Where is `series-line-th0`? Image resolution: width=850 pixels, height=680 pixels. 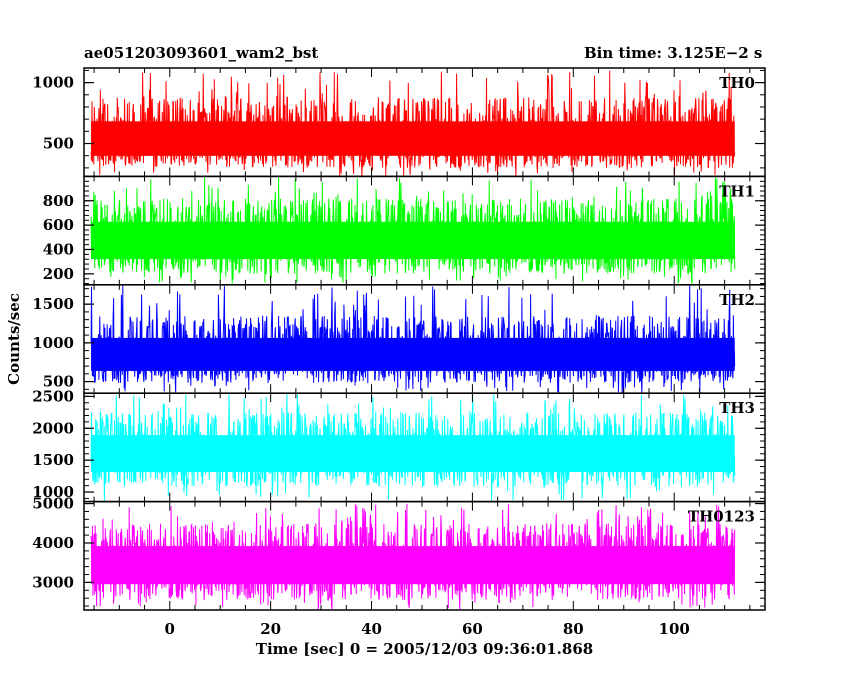
series-line-th0 is located at coordinates (413, 123).